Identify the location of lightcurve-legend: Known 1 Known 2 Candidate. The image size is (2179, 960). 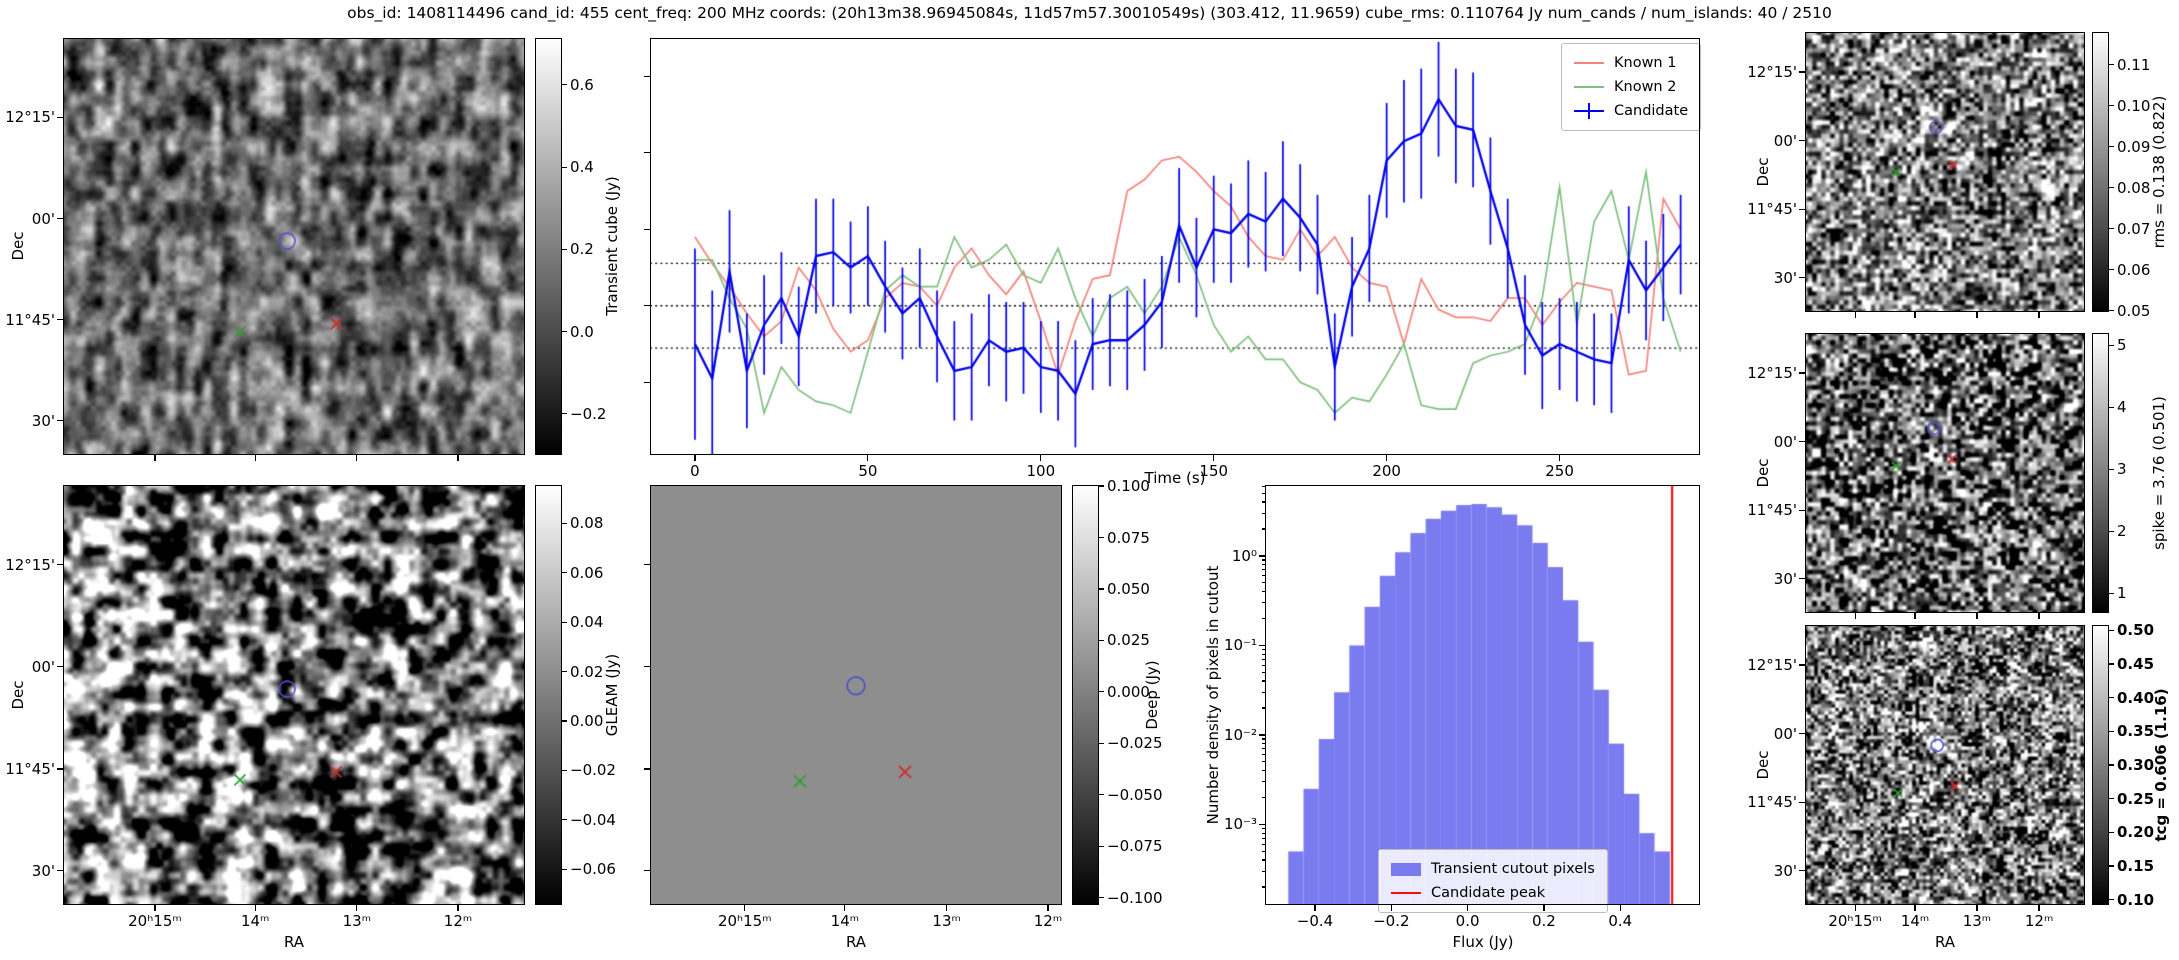
(1631, 87).